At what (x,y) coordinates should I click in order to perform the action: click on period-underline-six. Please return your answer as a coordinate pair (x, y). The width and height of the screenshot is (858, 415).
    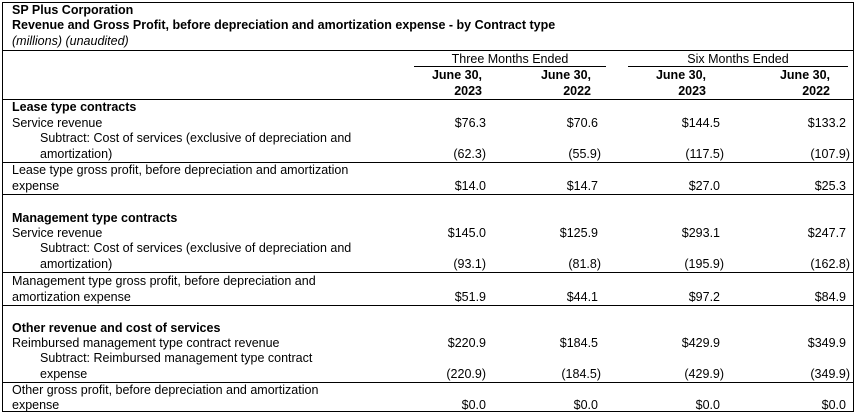
    Looking at the image, I should click on (738, 66).